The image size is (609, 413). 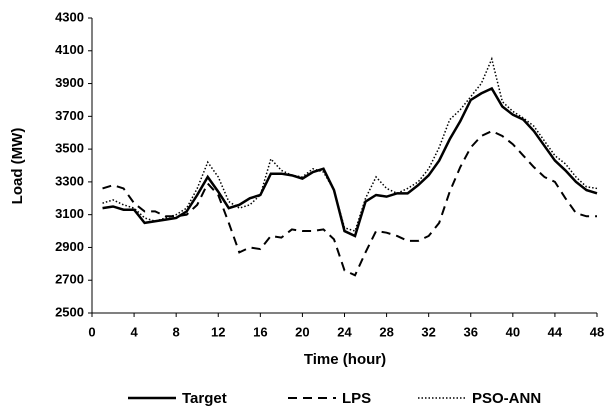 I want to click on x-tick-label: 32, so click(x=428, y=331).